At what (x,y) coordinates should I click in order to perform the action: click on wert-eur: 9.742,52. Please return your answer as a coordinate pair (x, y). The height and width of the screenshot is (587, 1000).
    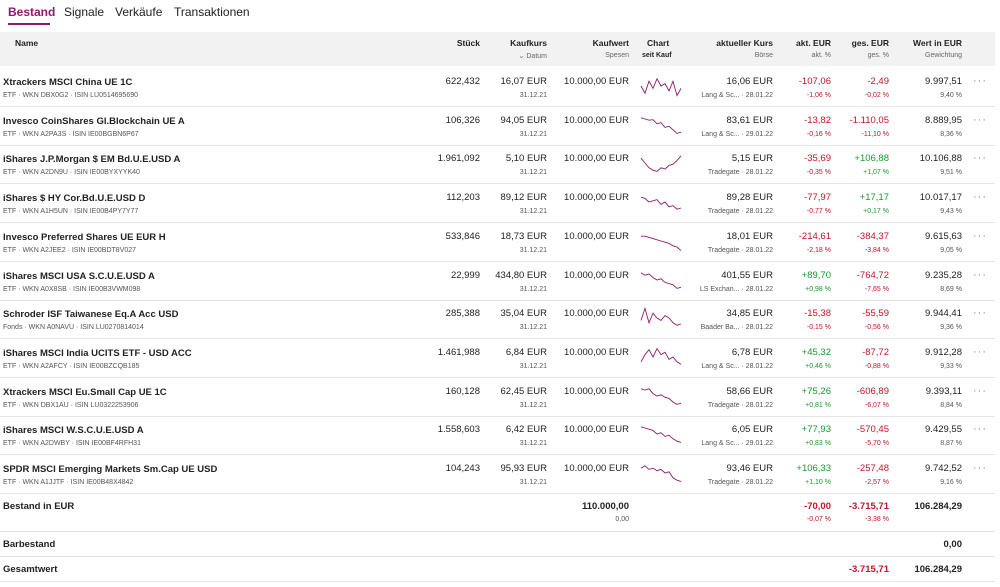
    Looking at the image, I should click on (943, 468).